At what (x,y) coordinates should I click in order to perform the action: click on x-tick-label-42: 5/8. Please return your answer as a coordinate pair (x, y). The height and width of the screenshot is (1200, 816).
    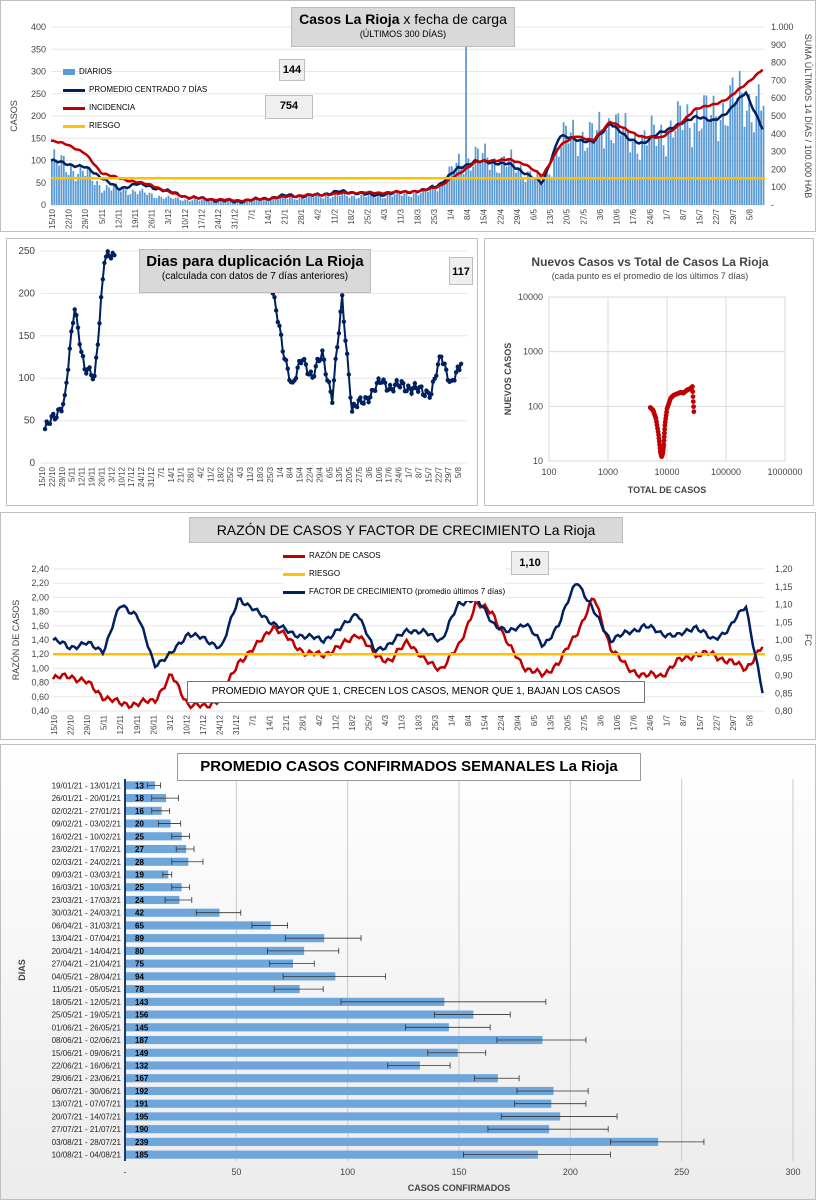
    Looking at the image, I should click on (458, 472).